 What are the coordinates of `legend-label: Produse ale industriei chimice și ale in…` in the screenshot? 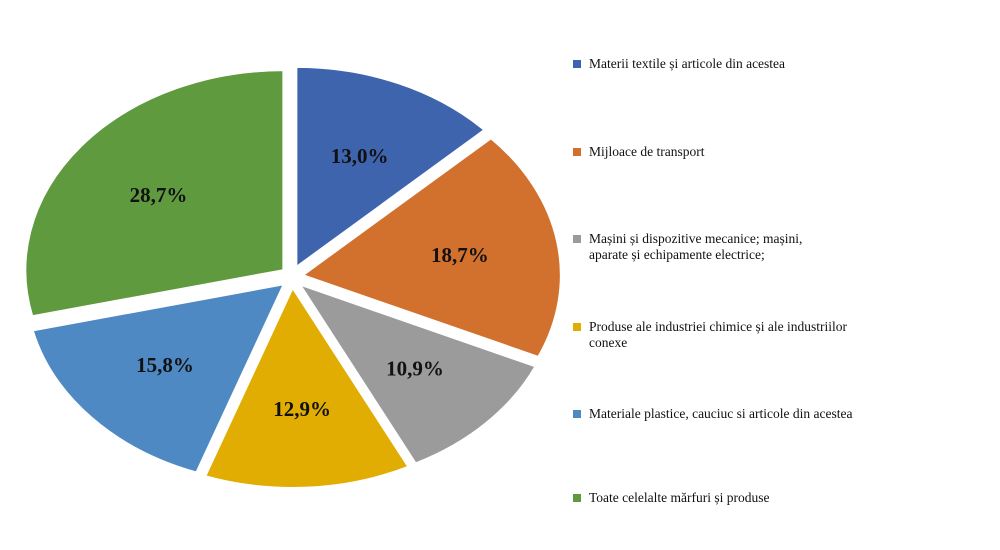 It's located at (718, 334).